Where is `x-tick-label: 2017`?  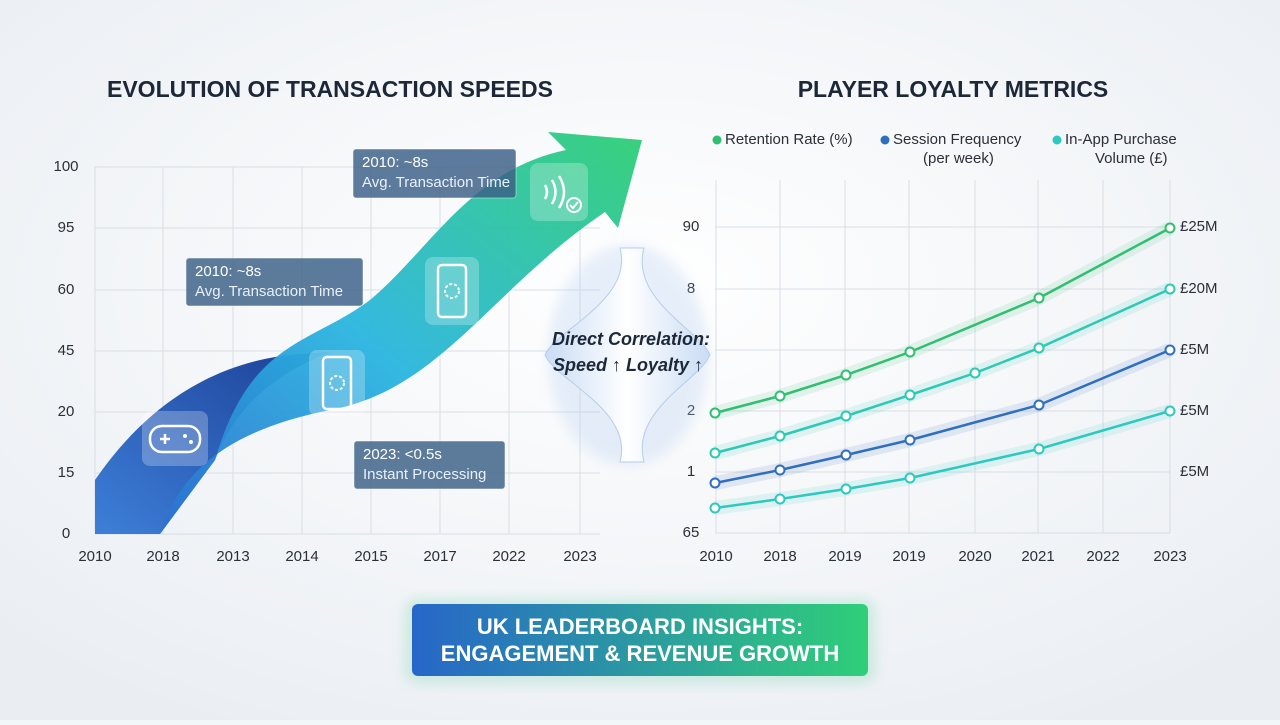 x-tick-label: 2017 is located at coordinates (439, 556).